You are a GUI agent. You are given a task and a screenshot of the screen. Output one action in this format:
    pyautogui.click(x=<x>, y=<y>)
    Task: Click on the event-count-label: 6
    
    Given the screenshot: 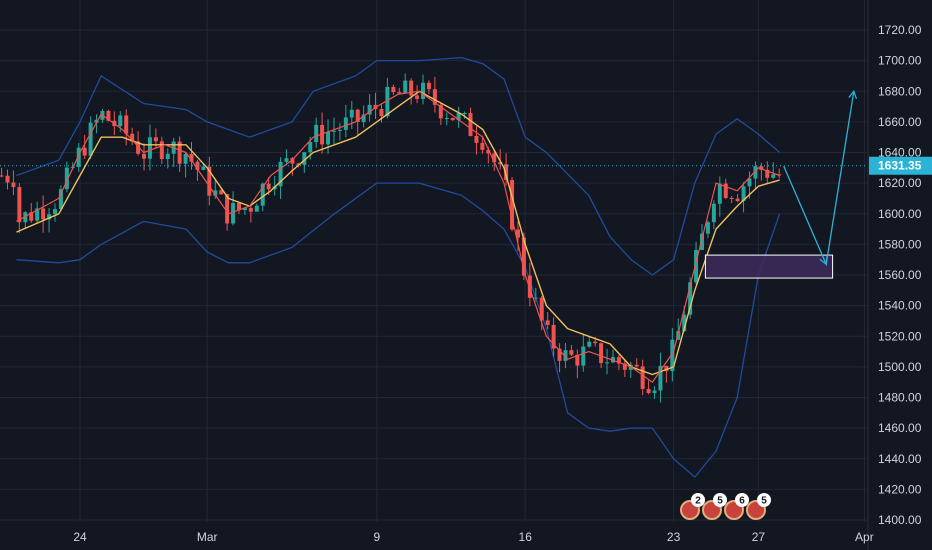 What is the action you would take?
    pyautogui.click(x=742, y=501)
    